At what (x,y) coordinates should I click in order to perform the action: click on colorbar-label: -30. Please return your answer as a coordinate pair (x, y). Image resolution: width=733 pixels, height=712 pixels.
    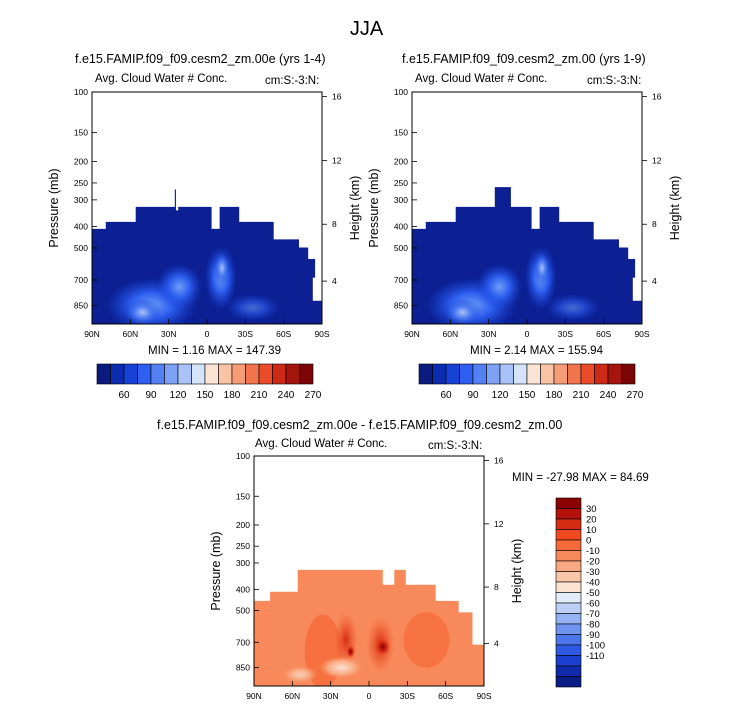
    Looking at the image, I should click on (593, 572).